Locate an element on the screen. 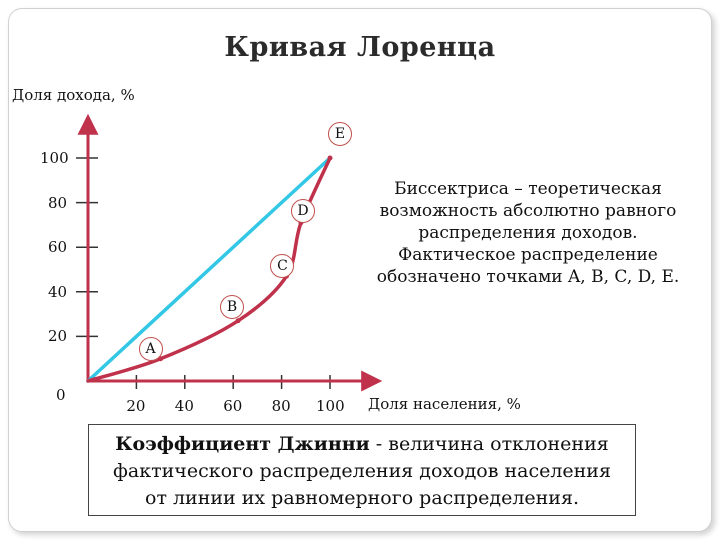 This screenshot has width=720, height=540. y-tick-label: 100 is located at coordinates (54, 158).